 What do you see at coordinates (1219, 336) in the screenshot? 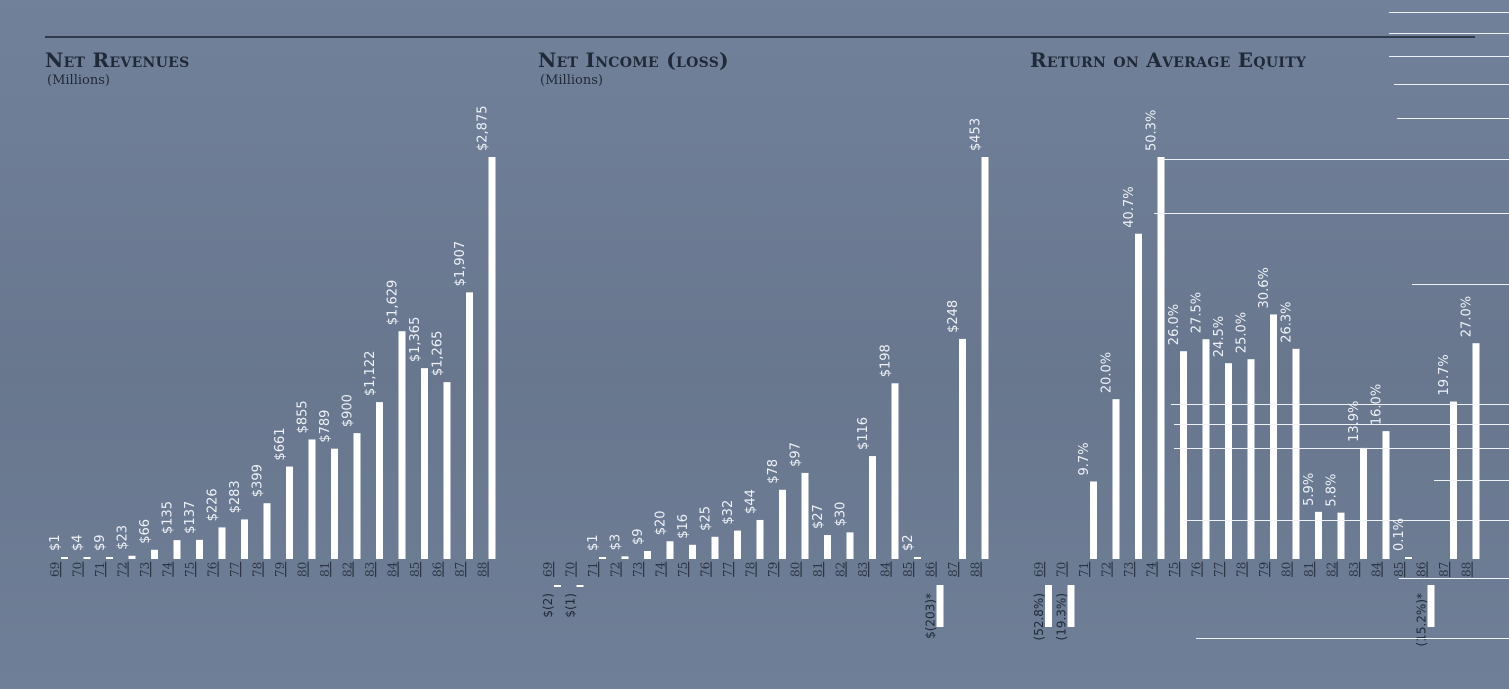
I see `value-label: 24.5%` at bounding box center [1219, 336].